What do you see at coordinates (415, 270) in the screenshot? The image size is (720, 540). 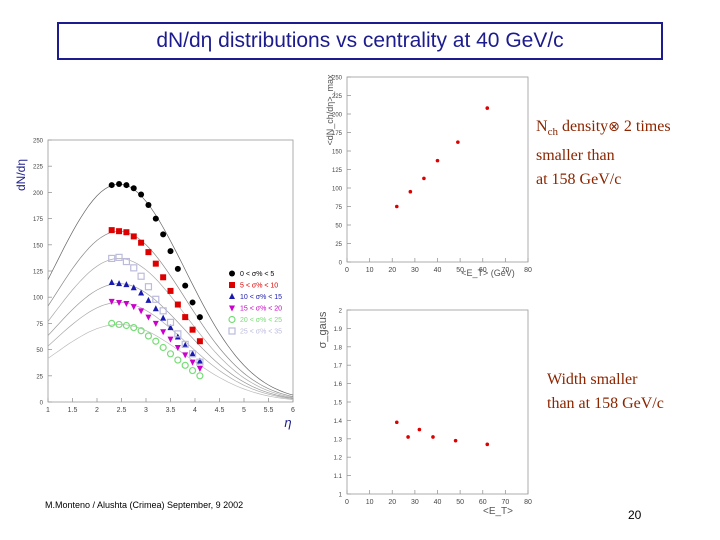 I see `mean-dNdeta-vs-Et-xtick-label: 30` at bounding box center [415, 270].